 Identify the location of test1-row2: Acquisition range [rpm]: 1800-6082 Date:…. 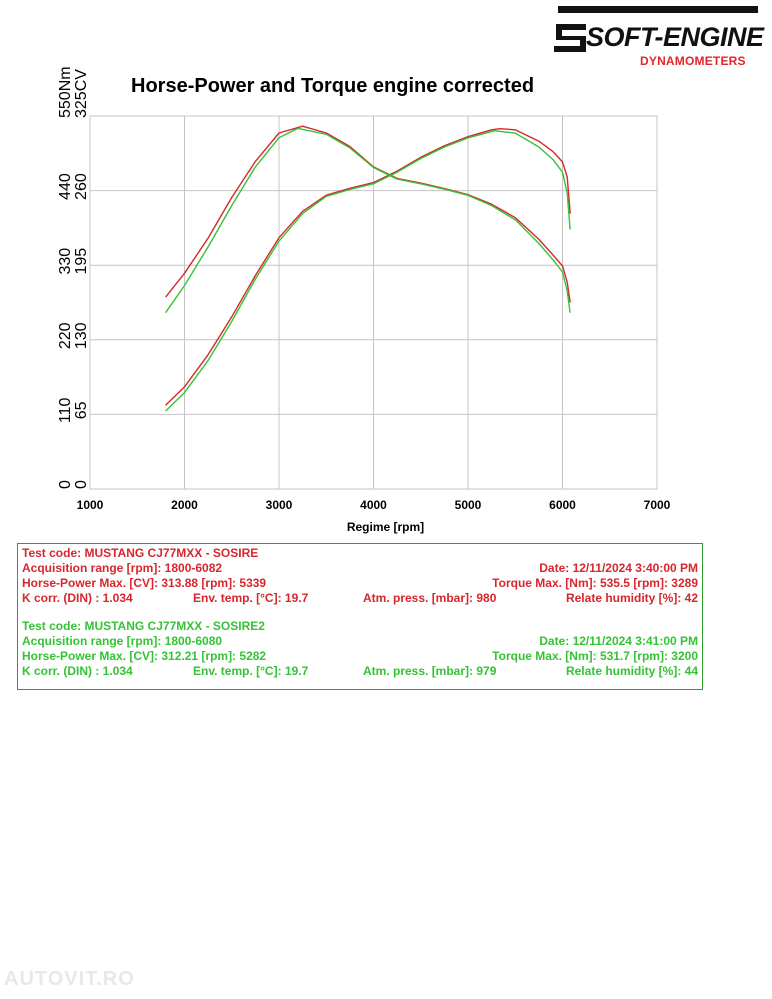
(360, 568).